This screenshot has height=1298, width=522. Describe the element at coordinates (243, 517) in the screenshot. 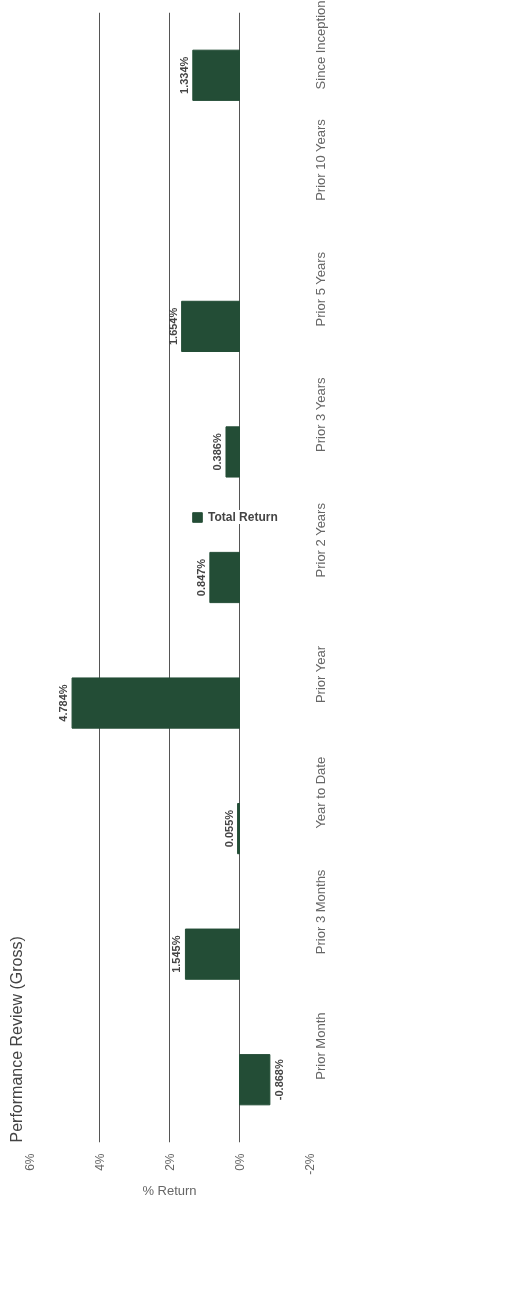

I see `legend-label: Total Return` at that location.